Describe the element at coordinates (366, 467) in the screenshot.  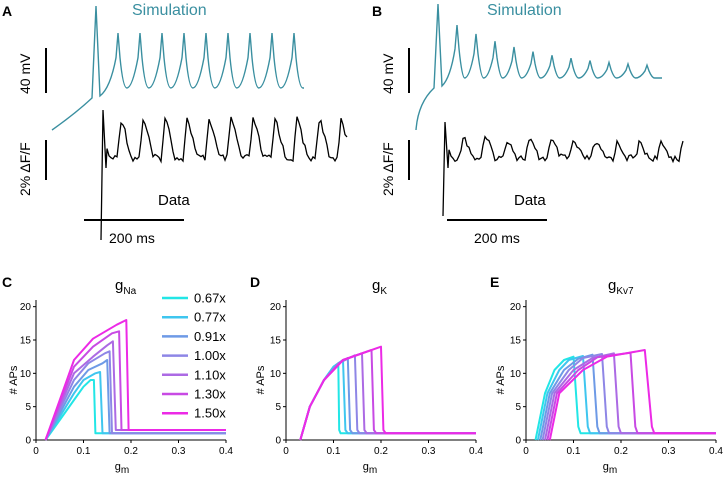
I see `chart-d-xlabel-main: g` at that location.